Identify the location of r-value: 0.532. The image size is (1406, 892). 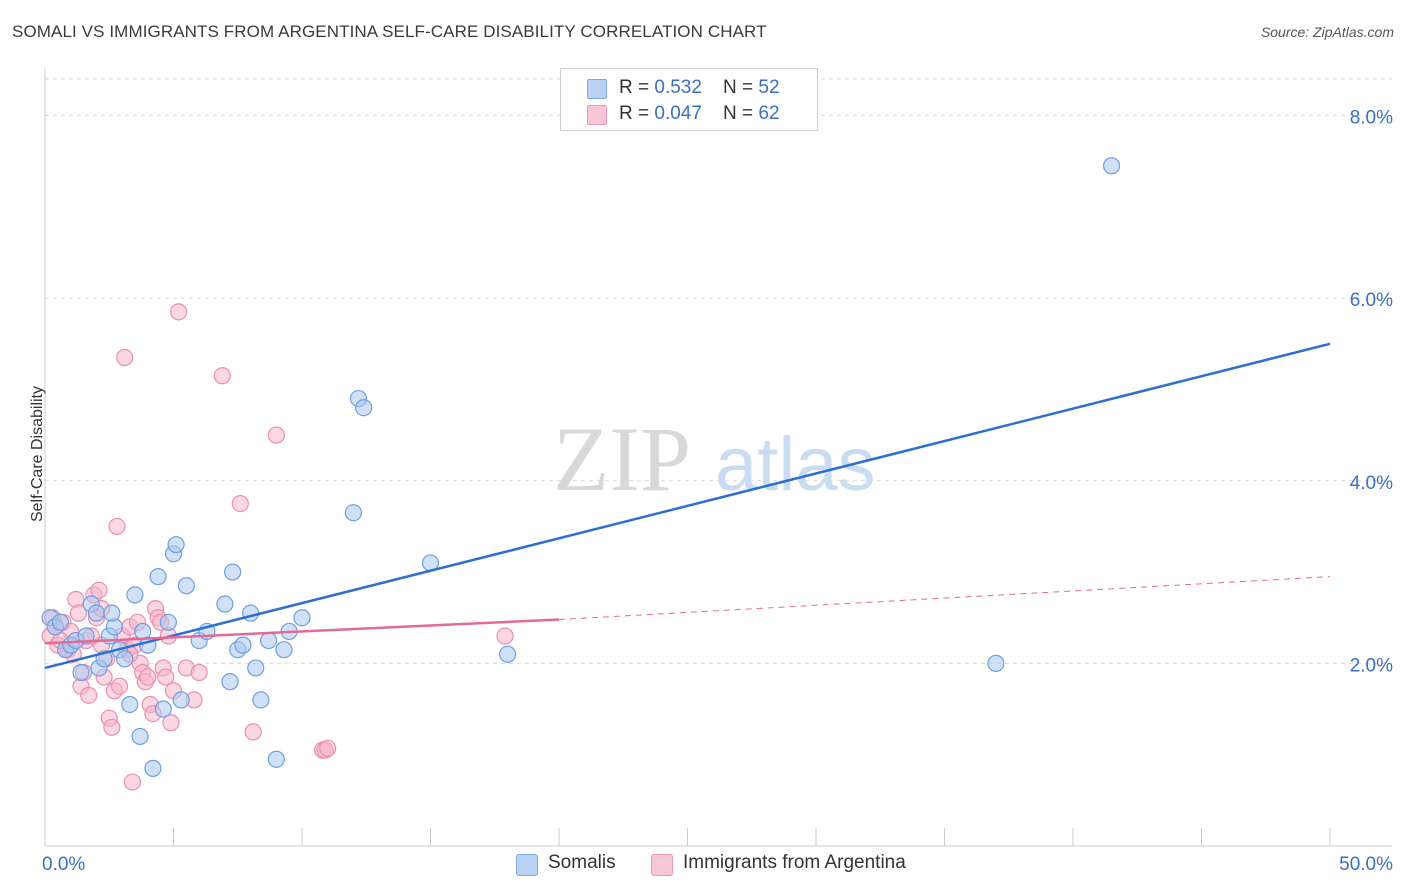
(678, 87).